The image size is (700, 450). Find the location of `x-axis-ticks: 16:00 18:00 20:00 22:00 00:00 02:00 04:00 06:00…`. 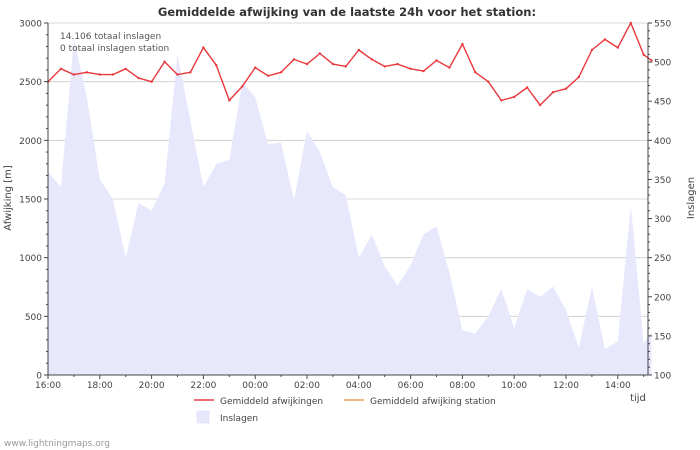

x-axis-ticks: 16:00 18:00 20:00 22:00 00:00 02:00 04:00 06:00… is located at coordinates (340, 383).